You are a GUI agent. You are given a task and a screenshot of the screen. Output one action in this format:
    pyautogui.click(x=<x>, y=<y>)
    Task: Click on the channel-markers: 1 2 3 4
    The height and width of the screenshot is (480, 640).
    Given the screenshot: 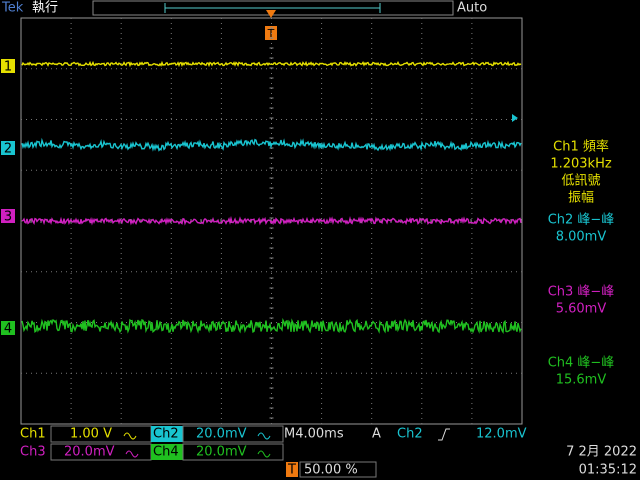 What is the action you would take?
    pyautogui.click(x=8, y=198)
    